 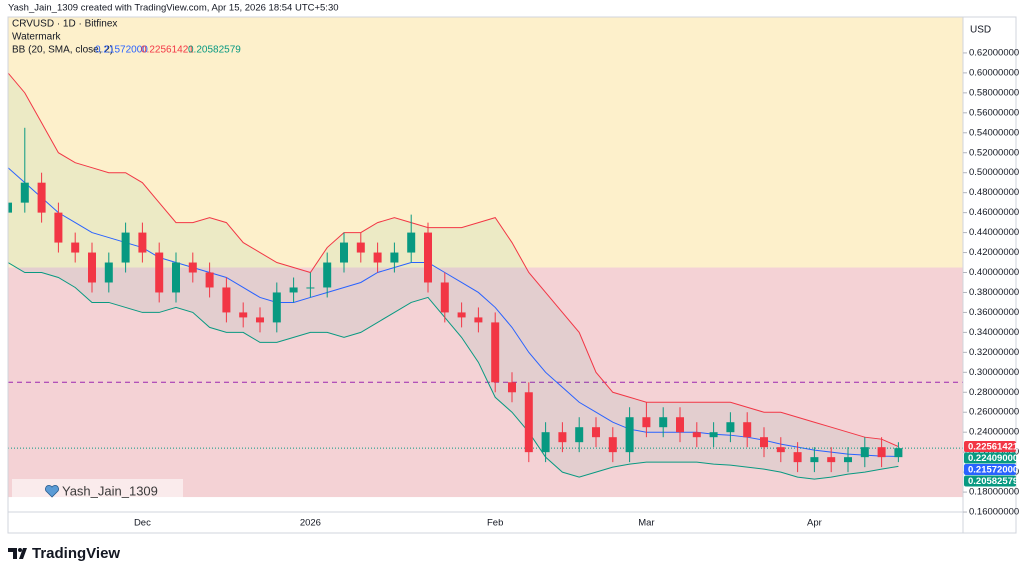 I want to click on x-tick-label: Feb, so click(x=495, y=523).